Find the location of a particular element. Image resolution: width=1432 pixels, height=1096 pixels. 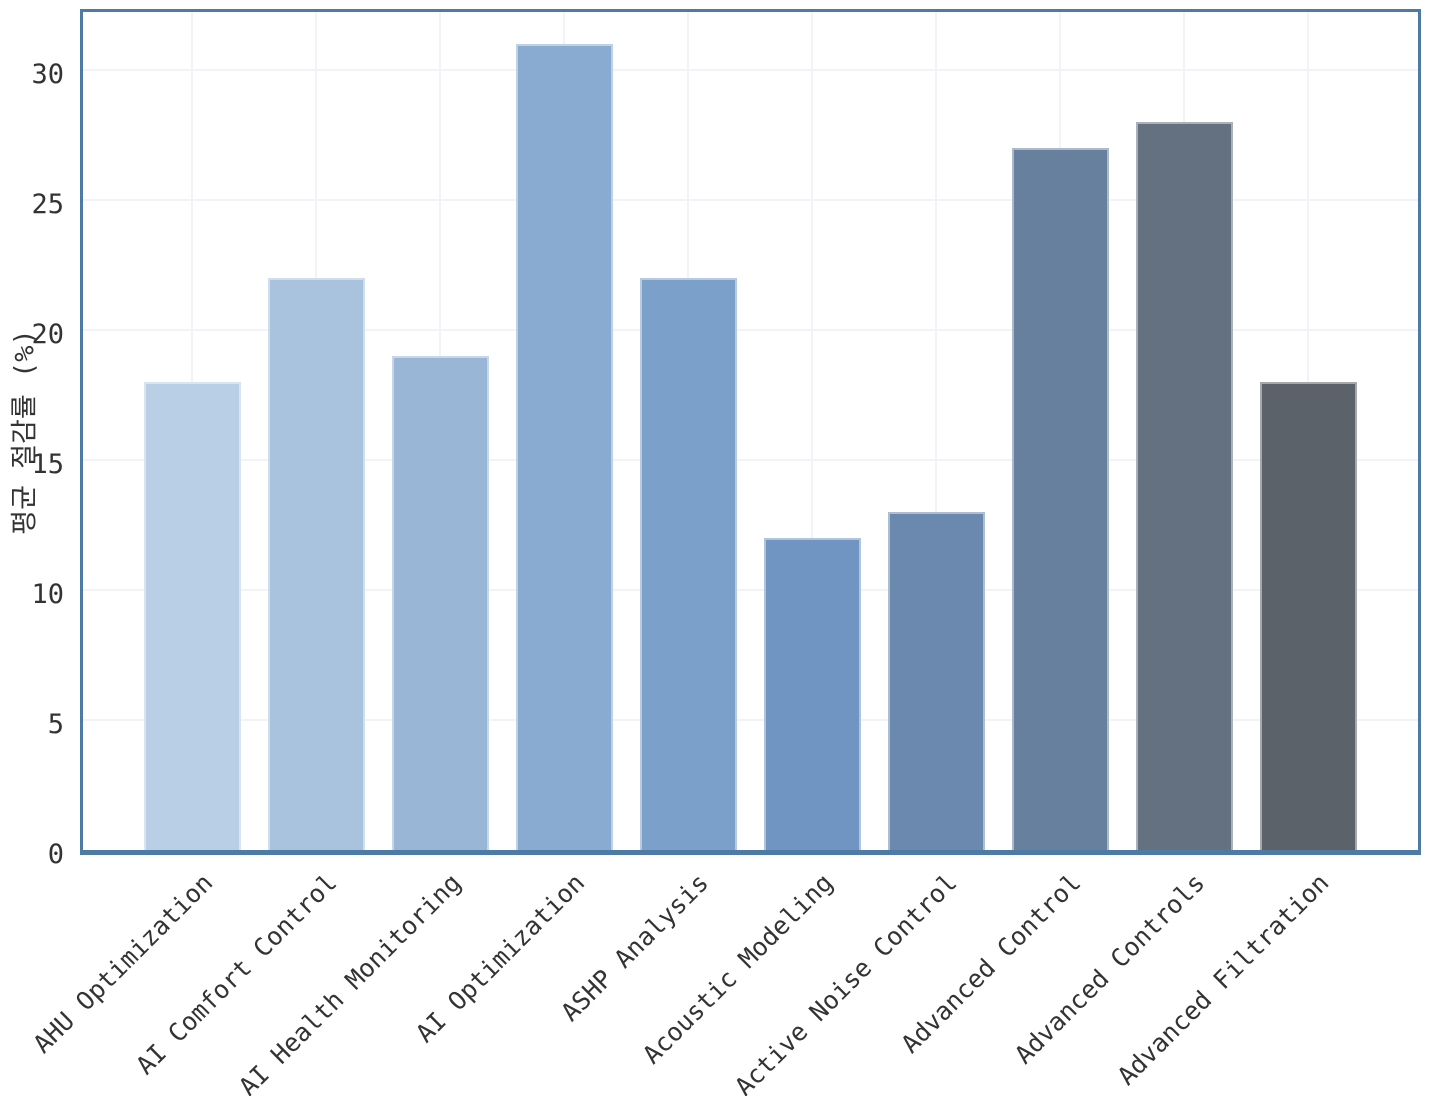

bar-active-noise-control is located at coordinates (936, 681).